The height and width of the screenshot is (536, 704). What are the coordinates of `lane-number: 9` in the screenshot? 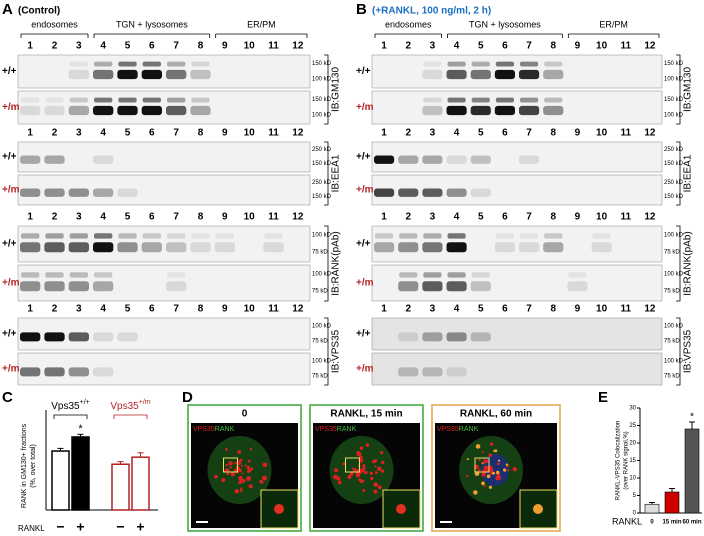 It's located at (578, 217).